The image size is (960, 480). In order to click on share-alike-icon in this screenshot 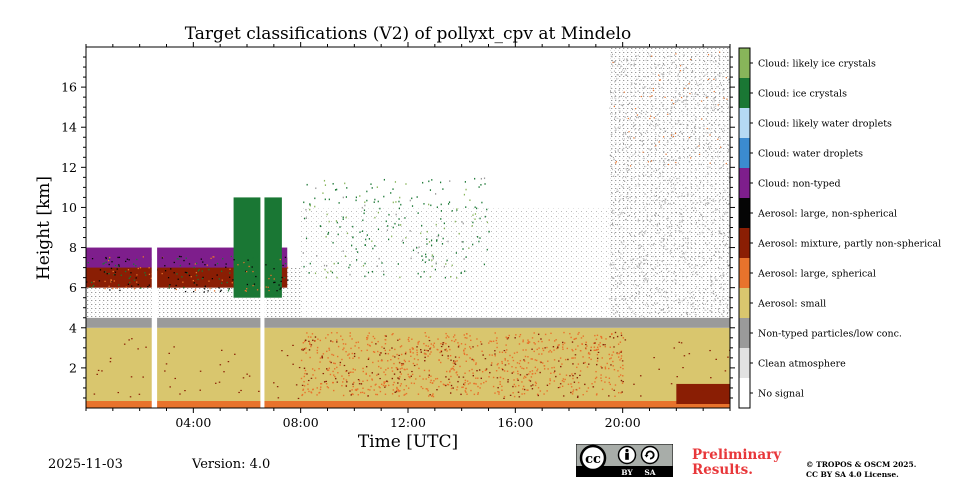, I will do `click(650, 455)`.